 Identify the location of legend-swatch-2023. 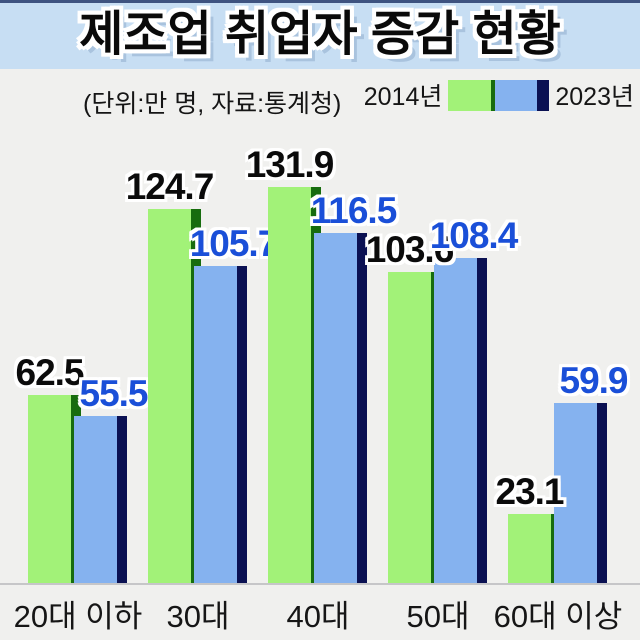
(522, 95).